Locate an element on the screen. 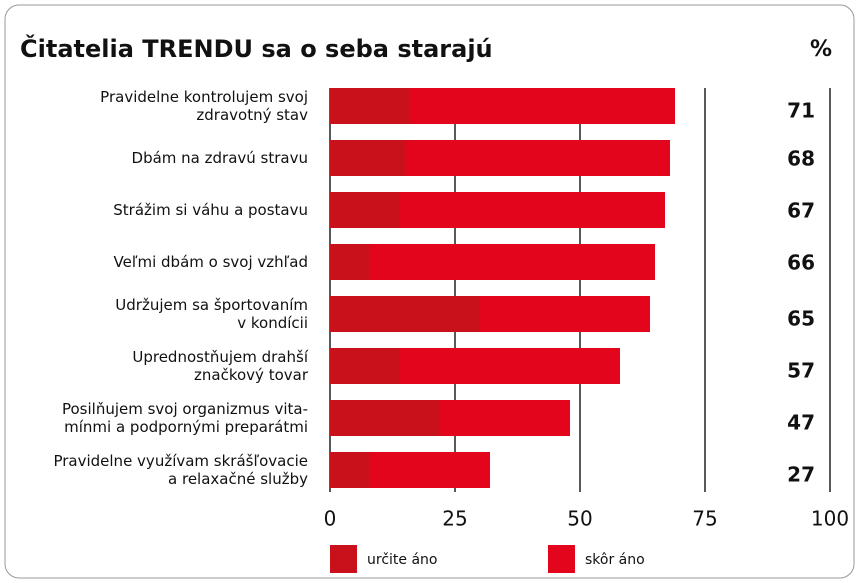 Image resolution: width=859 pixels, height=583 pixels. category-line: Veľmi dbám o svoj vzhľad is located at coordinates (211, 262).